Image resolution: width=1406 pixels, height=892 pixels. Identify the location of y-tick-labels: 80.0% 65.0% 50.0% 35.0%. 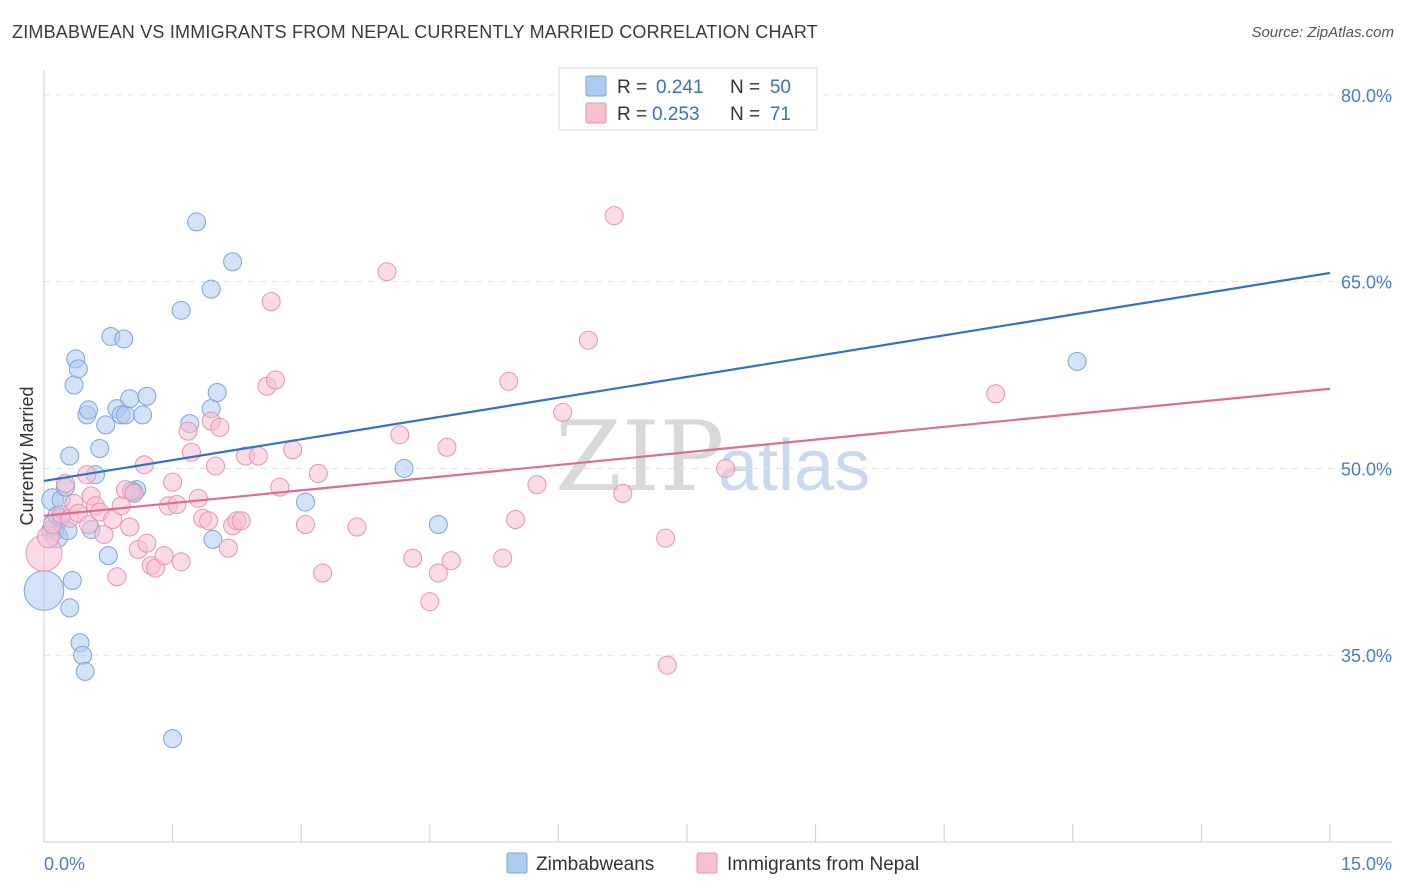
(1366, 376).